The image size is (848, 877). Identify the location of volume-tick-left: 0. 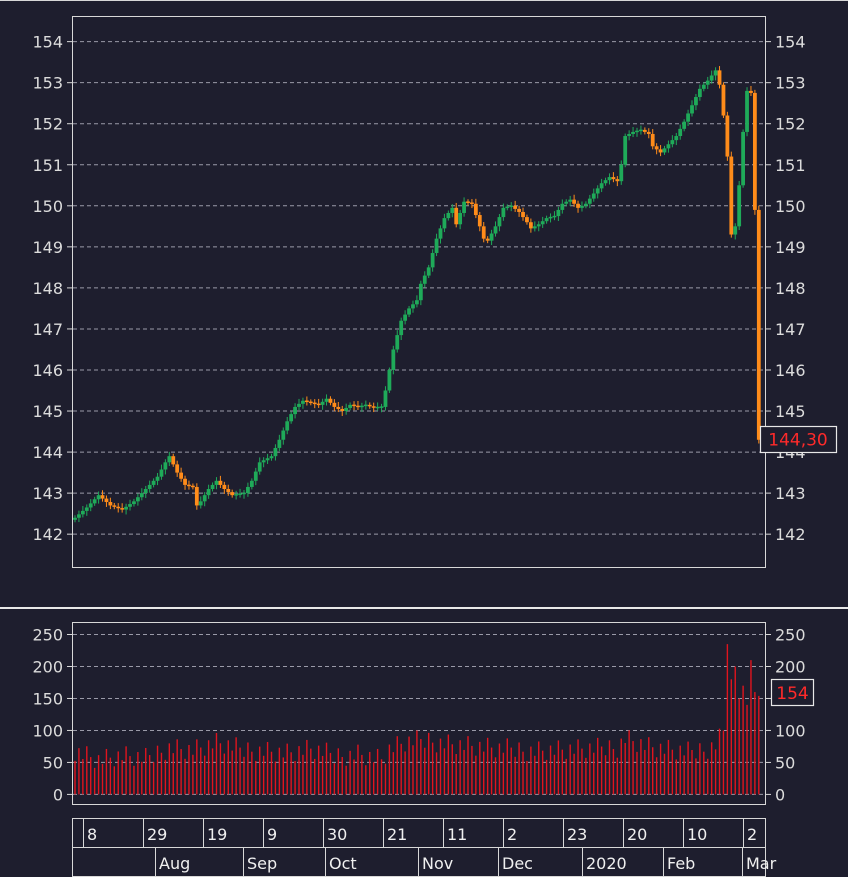
(58, 794).